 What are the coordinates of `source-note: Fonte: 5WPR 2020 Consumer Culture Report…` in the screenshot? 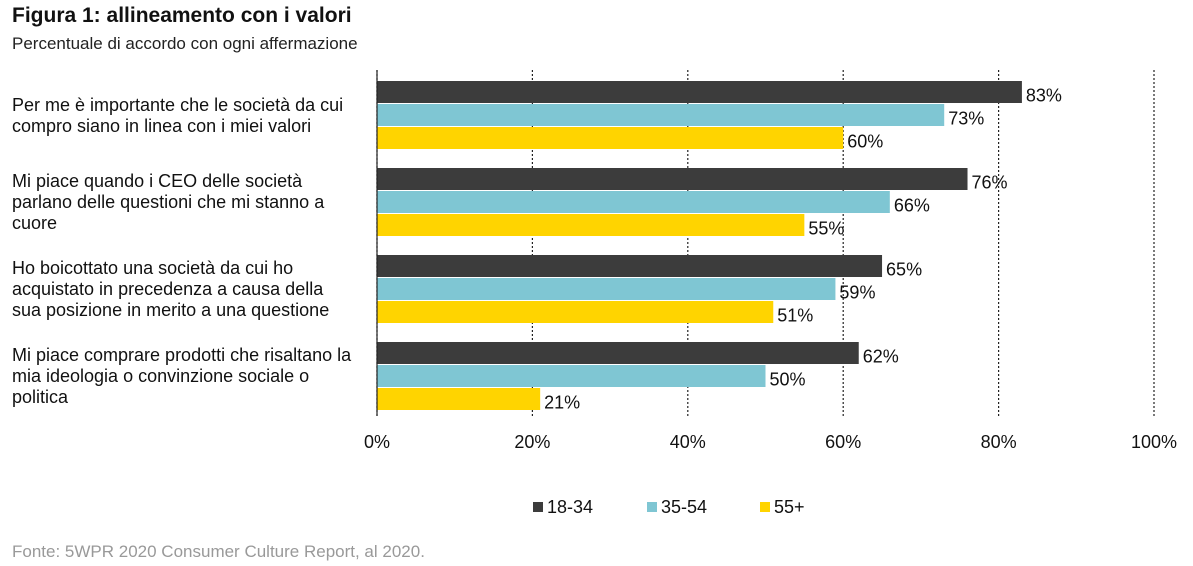 It's located at (218, 551).